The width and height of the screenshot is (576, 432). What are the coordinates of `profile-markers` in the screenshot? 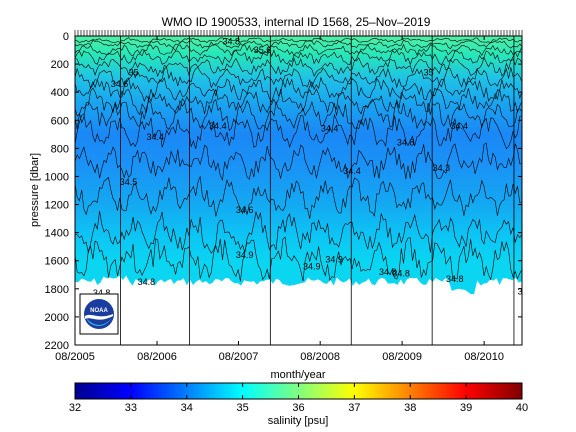 It's located at (298, 33).